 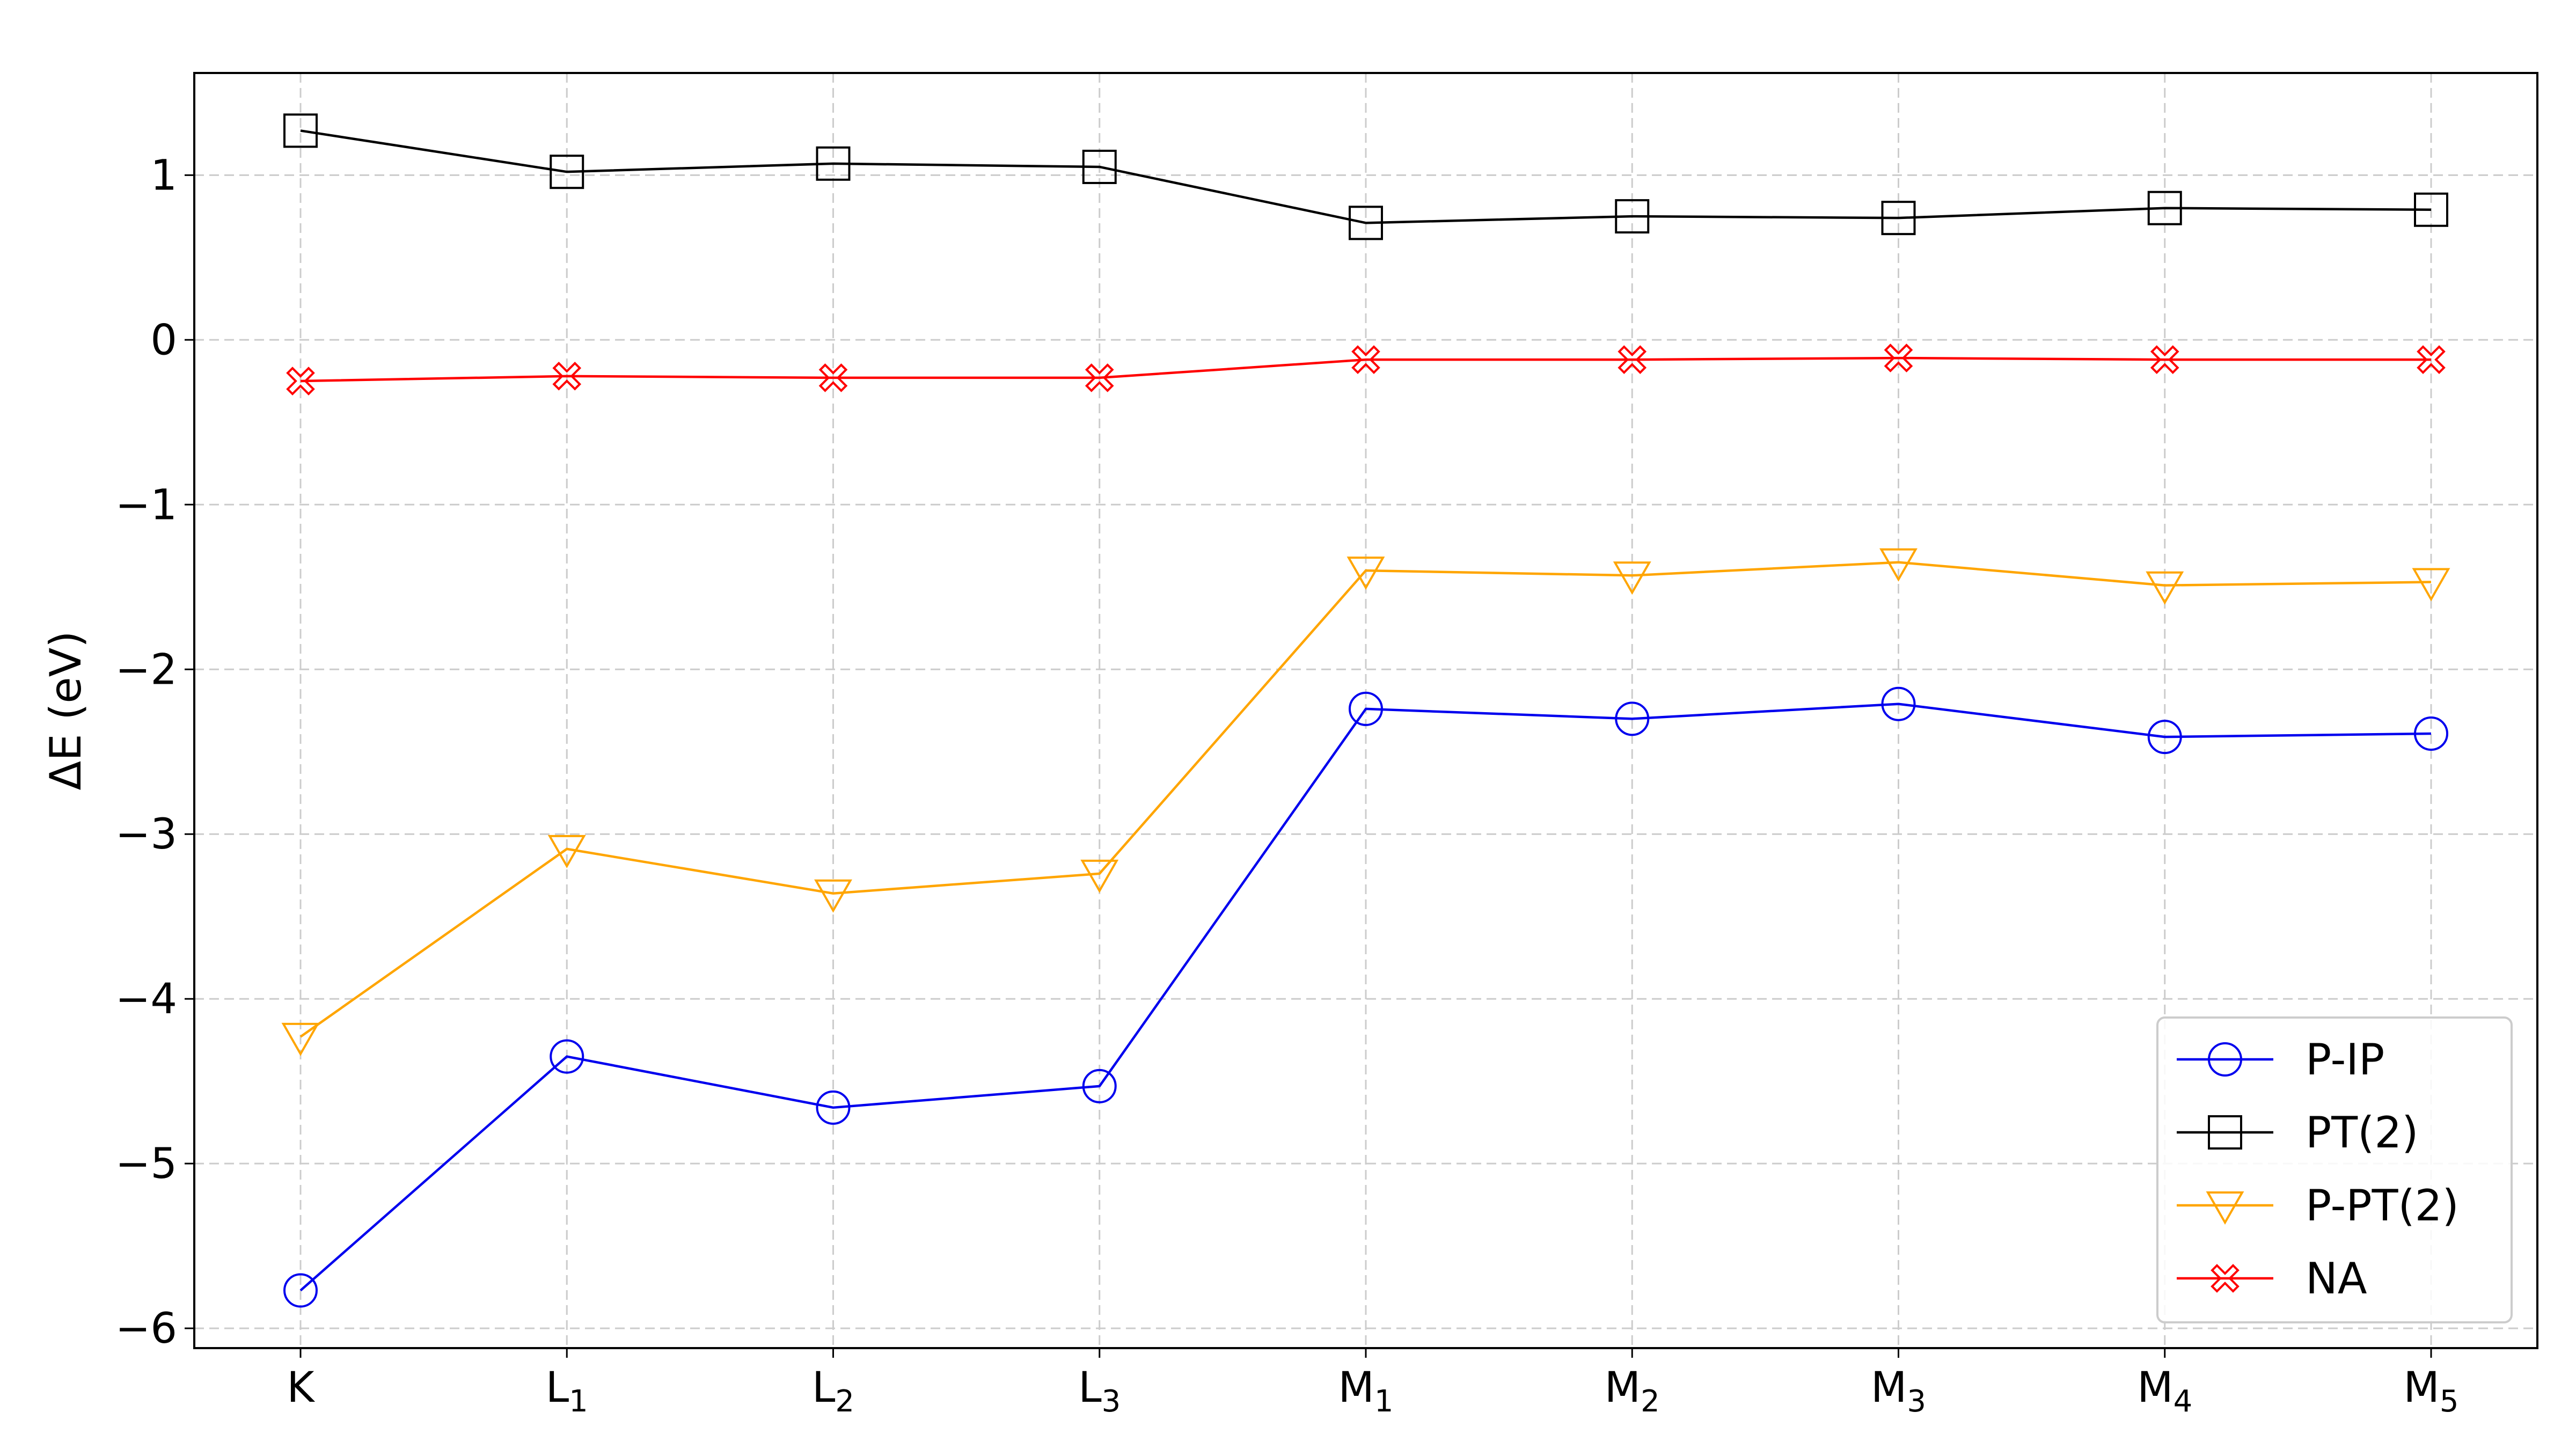 I want to click on x-tick-label: L2, so click(x=833, y=1391).